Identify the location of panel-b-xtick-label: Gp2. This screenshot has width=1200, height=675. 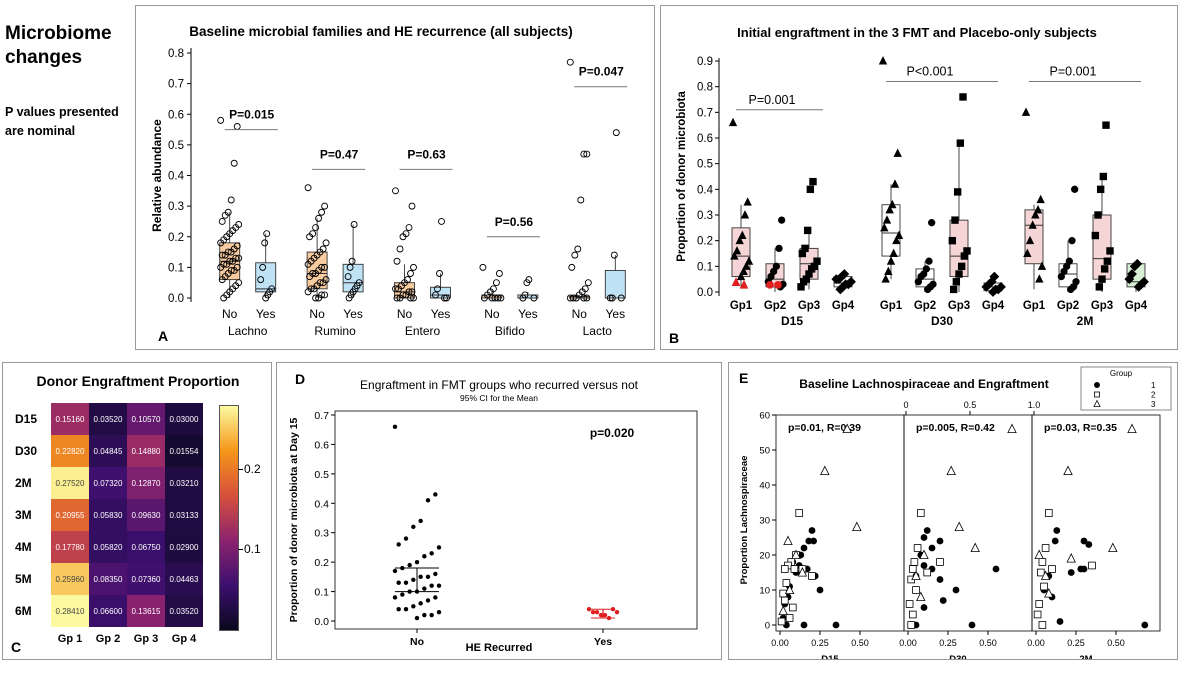
(925, 306).